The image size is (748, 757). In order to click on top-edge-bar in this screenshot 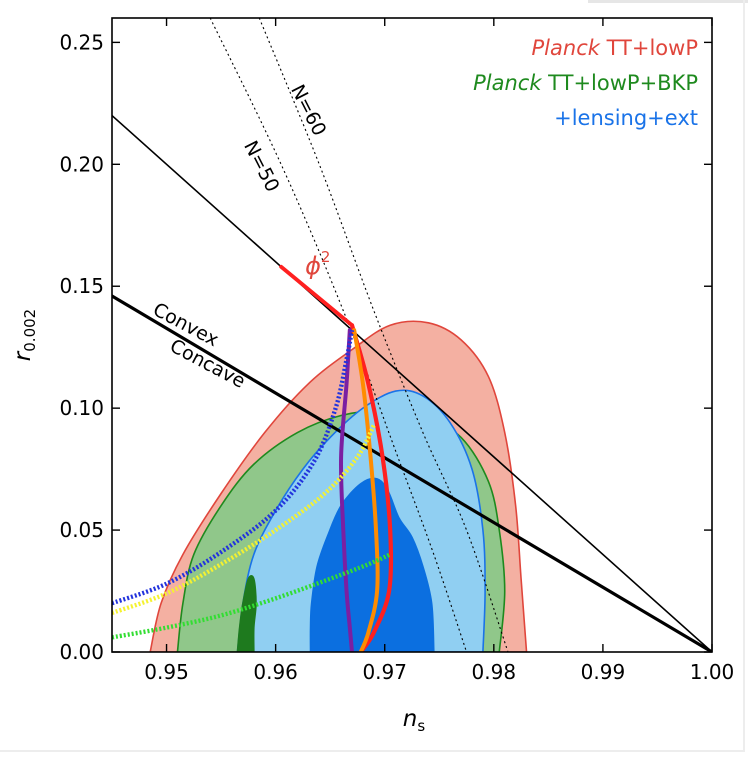, I will do `click(668, 1)`.